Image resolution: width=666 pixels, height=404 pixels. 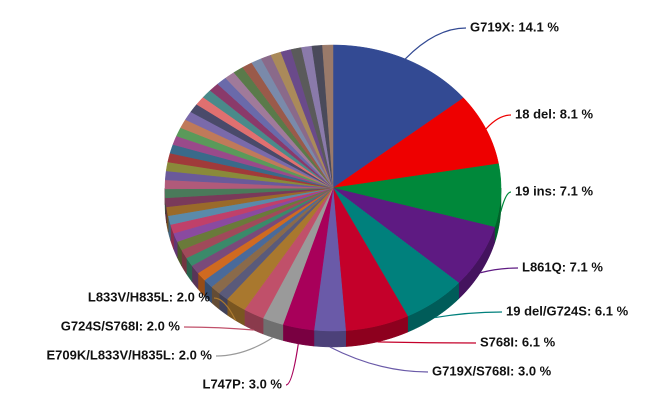 I want to click on data-label: G719X: 14.1 %, so click(x=514, y=26).